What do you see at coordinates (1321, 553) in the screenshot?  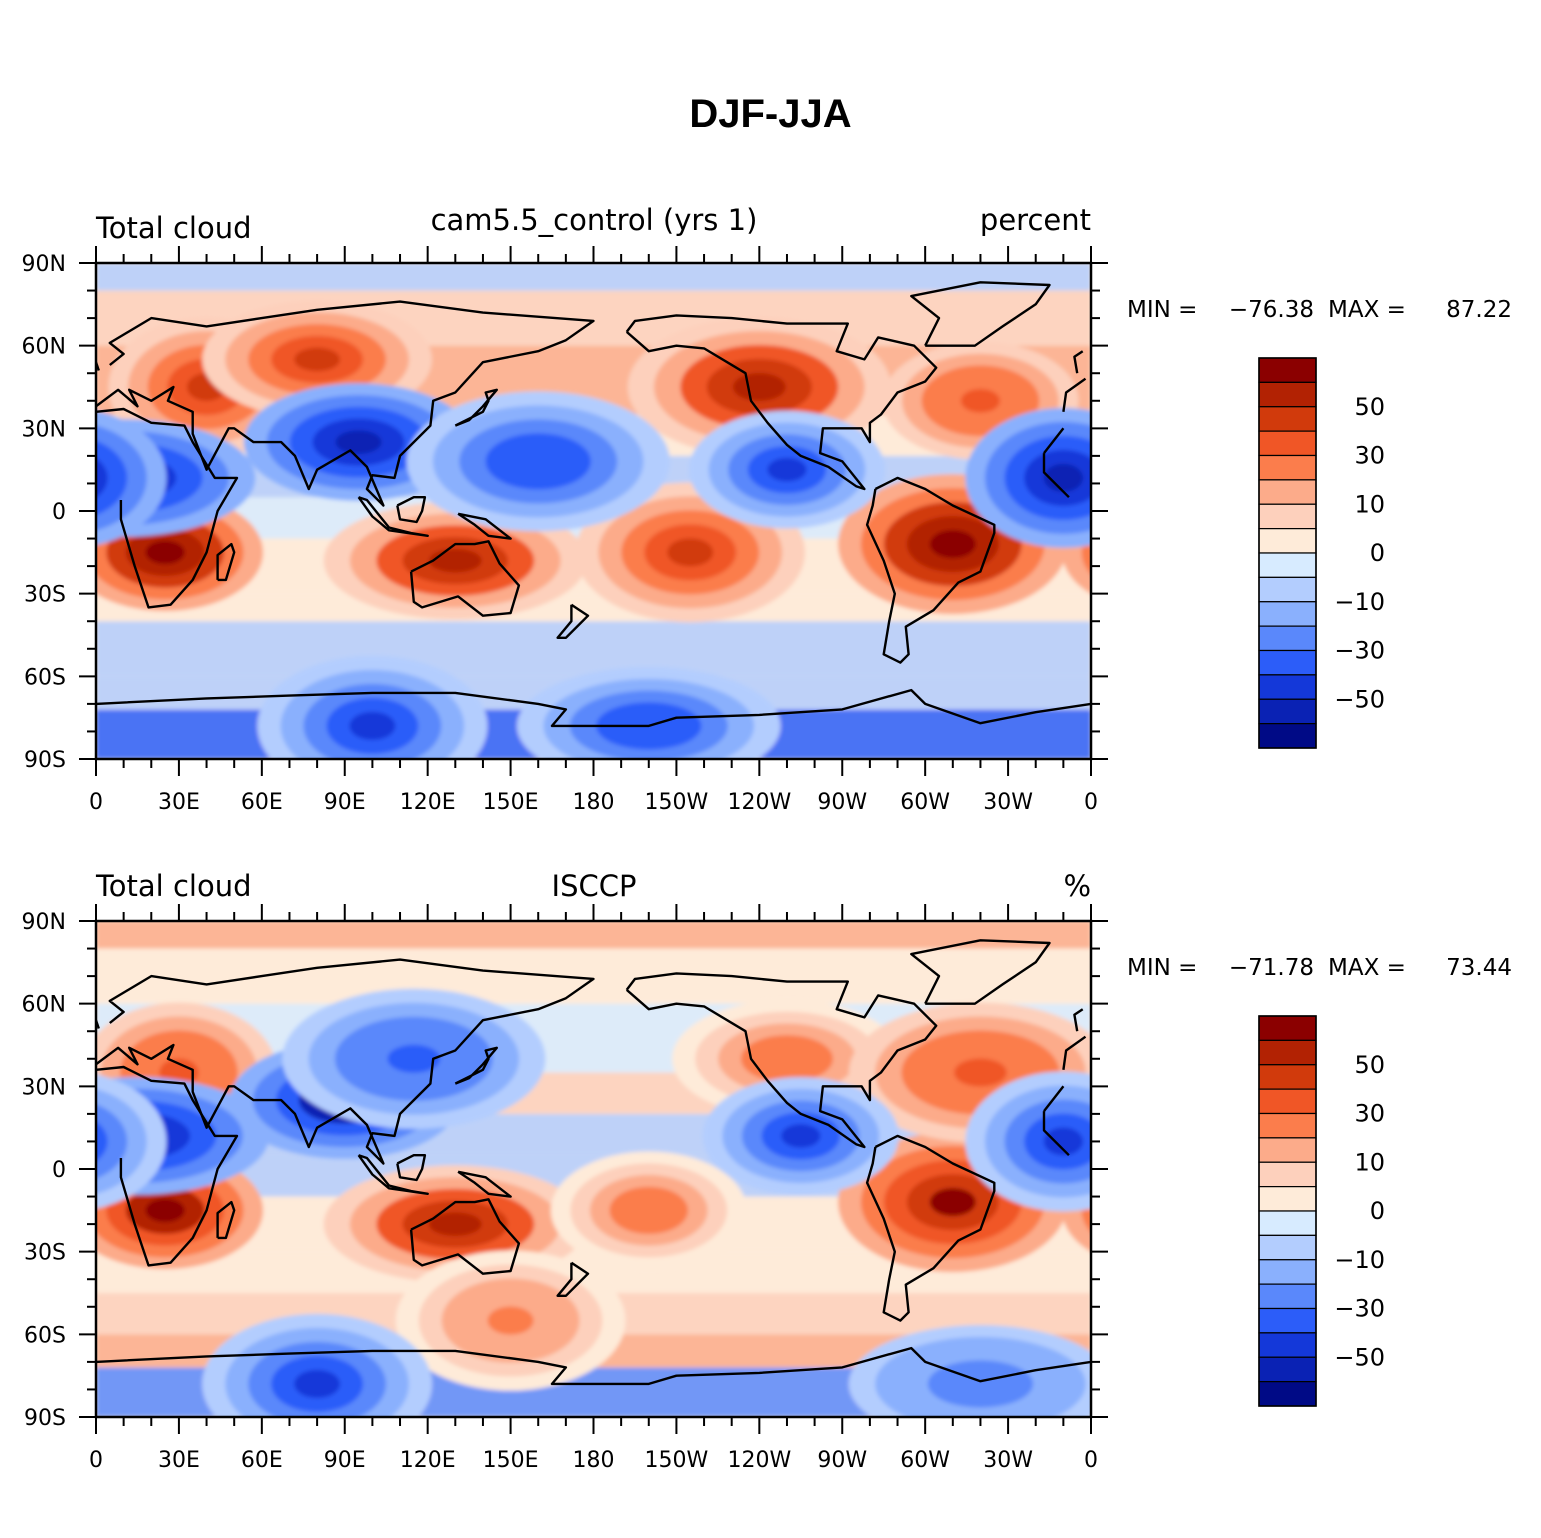 I see `colorbar: 50 30 10 0 −10 −30 −50` at bounding box center [1321, 553].